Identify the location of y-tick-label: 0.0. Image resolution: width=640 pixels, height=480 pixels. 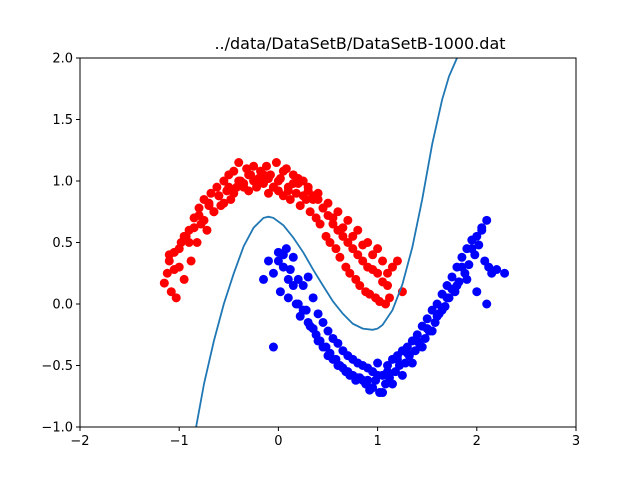
(62, 305).